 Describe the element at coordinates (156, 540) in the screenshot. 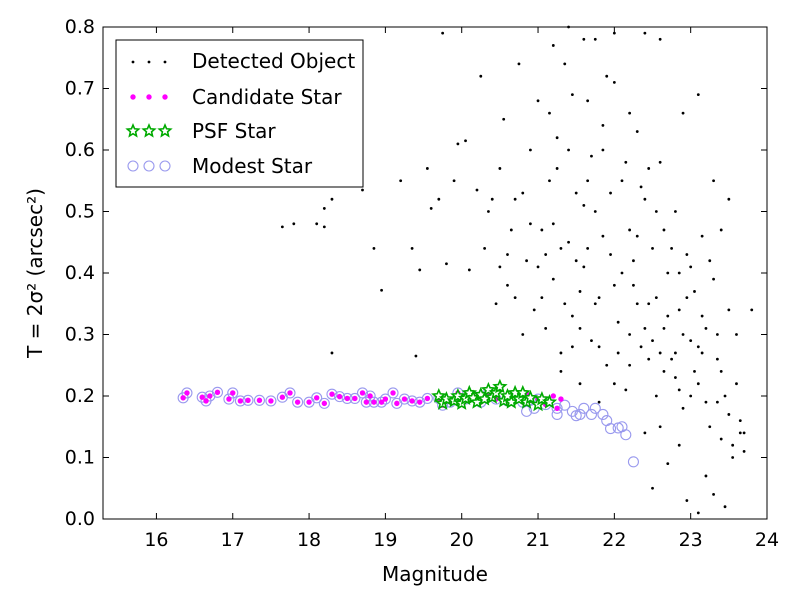

I see `x-tick-label: 16` at that location.